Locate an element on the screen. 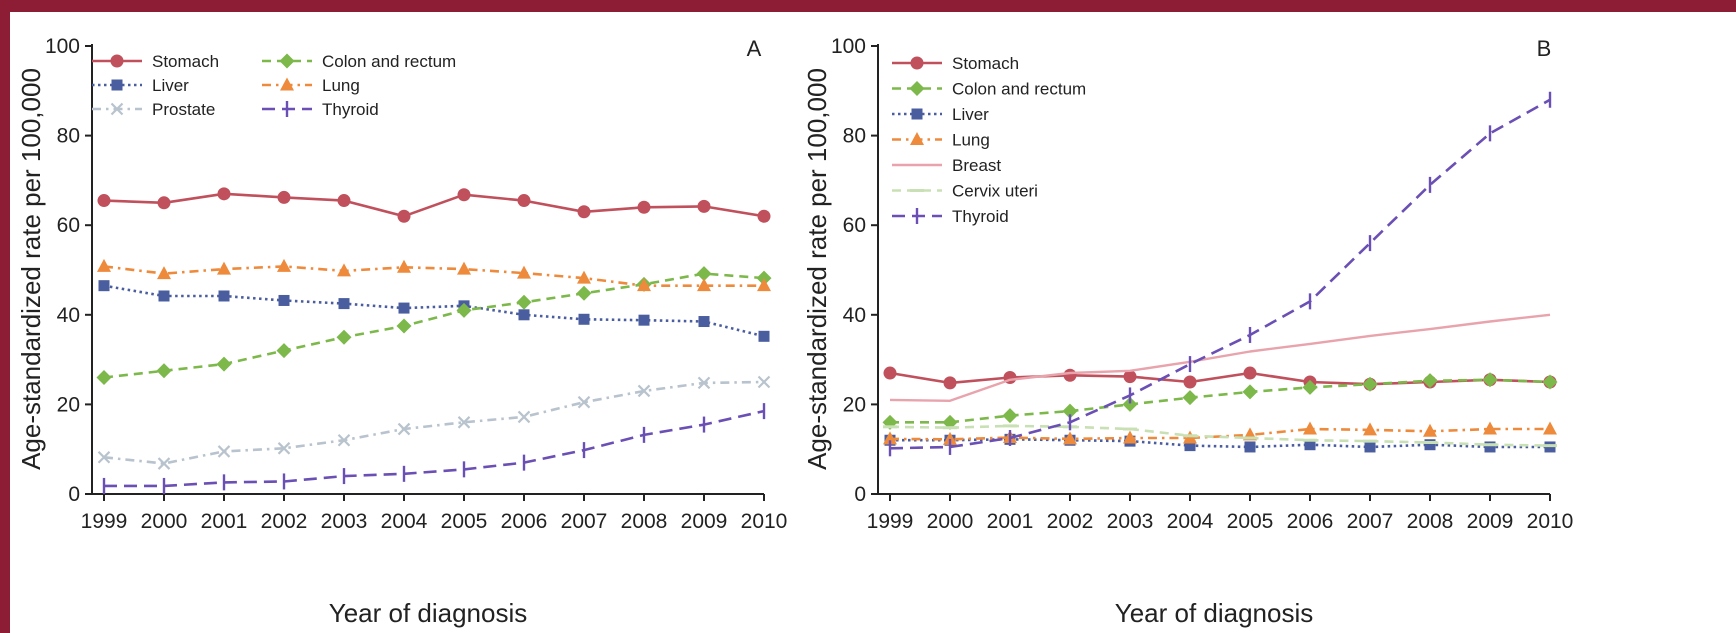 This screenshot has width=1736, height=633. legend-item-breast: Breast is located at coordinates (946, 165).